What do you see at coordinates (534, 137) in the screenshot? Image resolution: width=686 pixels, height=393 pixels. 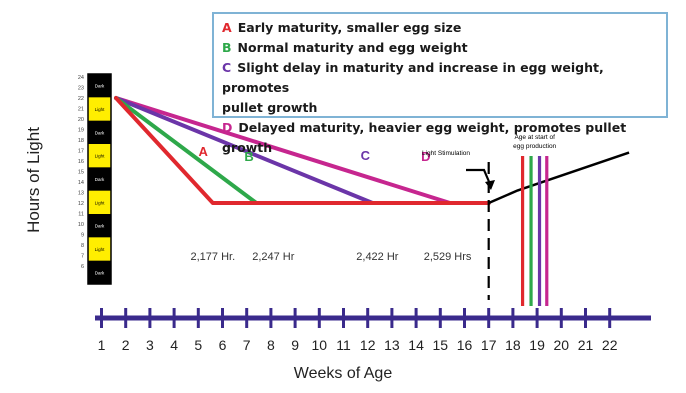 I see `egg-production-label-line1: Age at start of` at bounding box center [534, 137].